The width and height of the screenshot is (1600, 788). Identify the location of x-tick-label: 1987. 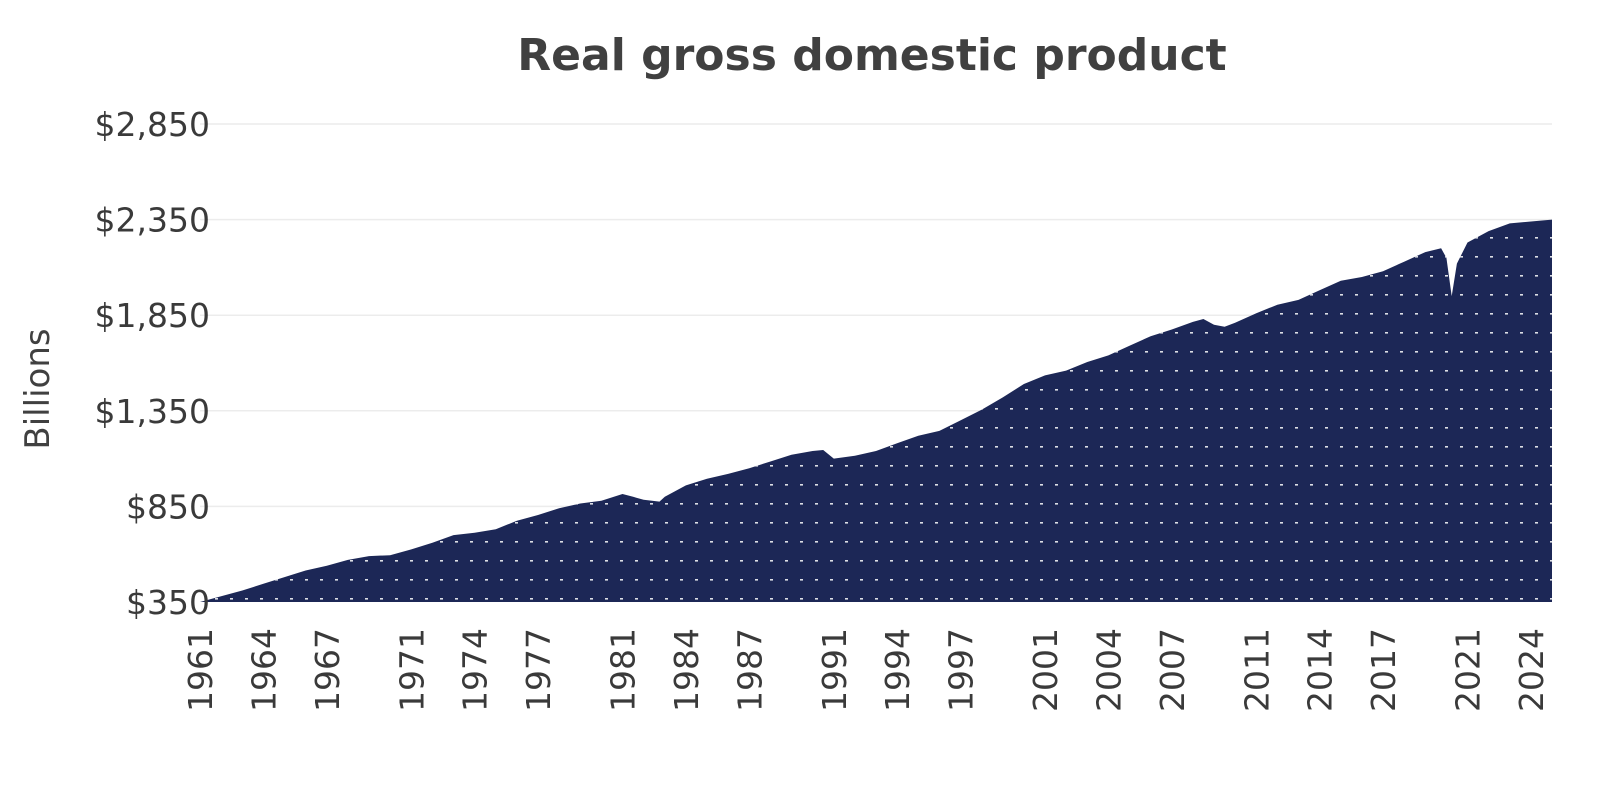
(749, 670).